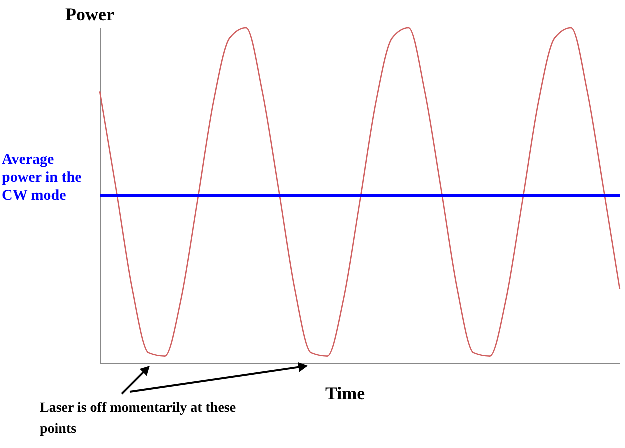 The width and height of the screenshot is (625, 448). I want to click on y-axis-title: Power, so click(90, 14).